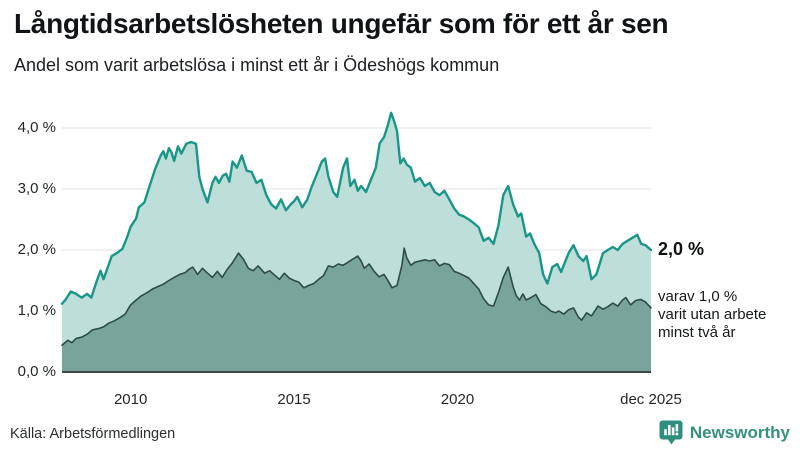 Image resolution: width=800 pixels, height=450 pixels. I want to click on newsworthy-speech-bubble-chart-icon, so click(671, 432).